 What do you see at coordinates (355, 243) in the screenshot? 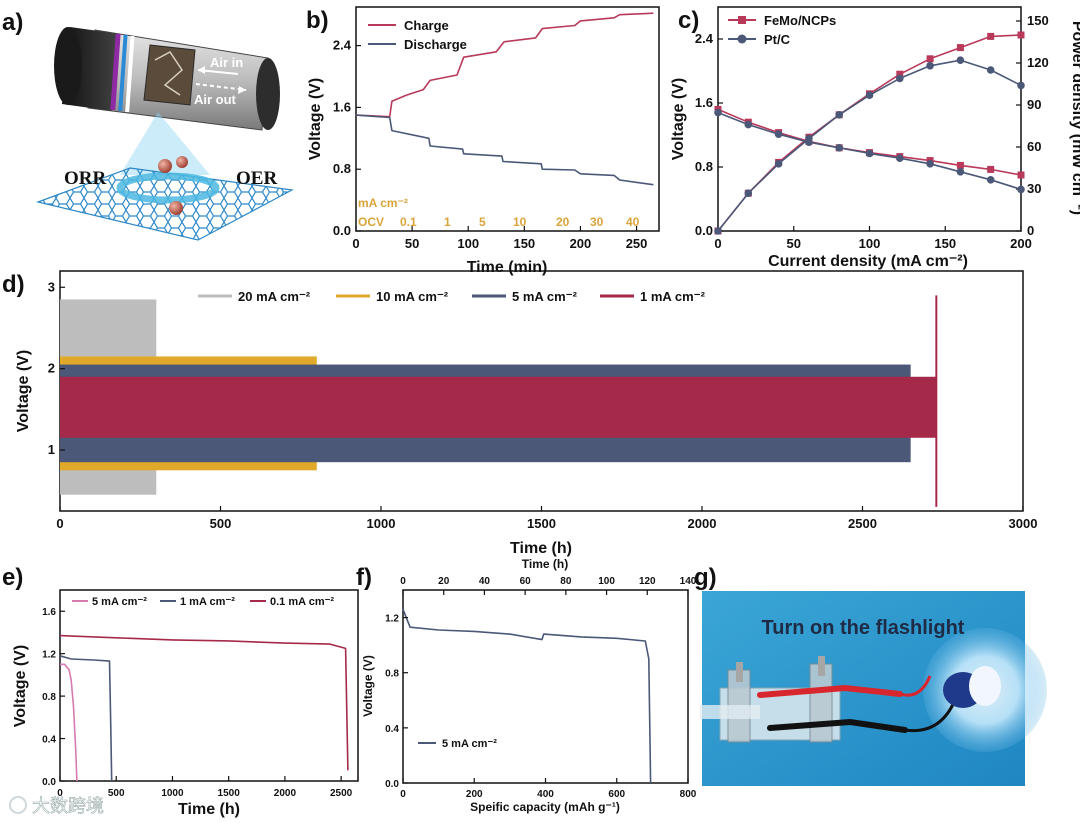
I see `b-x-tick-label: 0` at bounding box center [355, 243].